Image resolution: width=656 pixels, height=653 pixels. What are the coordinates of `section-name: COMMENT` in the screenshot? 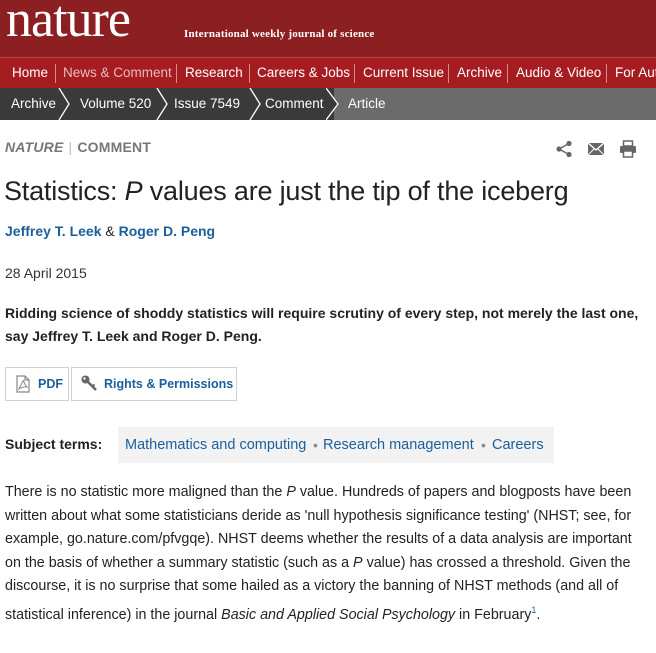 It's located at (114, 147).